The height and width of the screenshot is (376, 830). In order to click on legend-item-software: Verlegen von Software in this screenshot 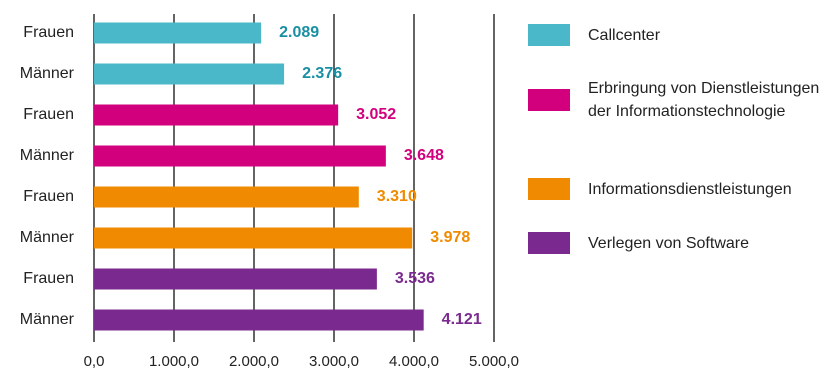, I will do `click(678, 243)`.